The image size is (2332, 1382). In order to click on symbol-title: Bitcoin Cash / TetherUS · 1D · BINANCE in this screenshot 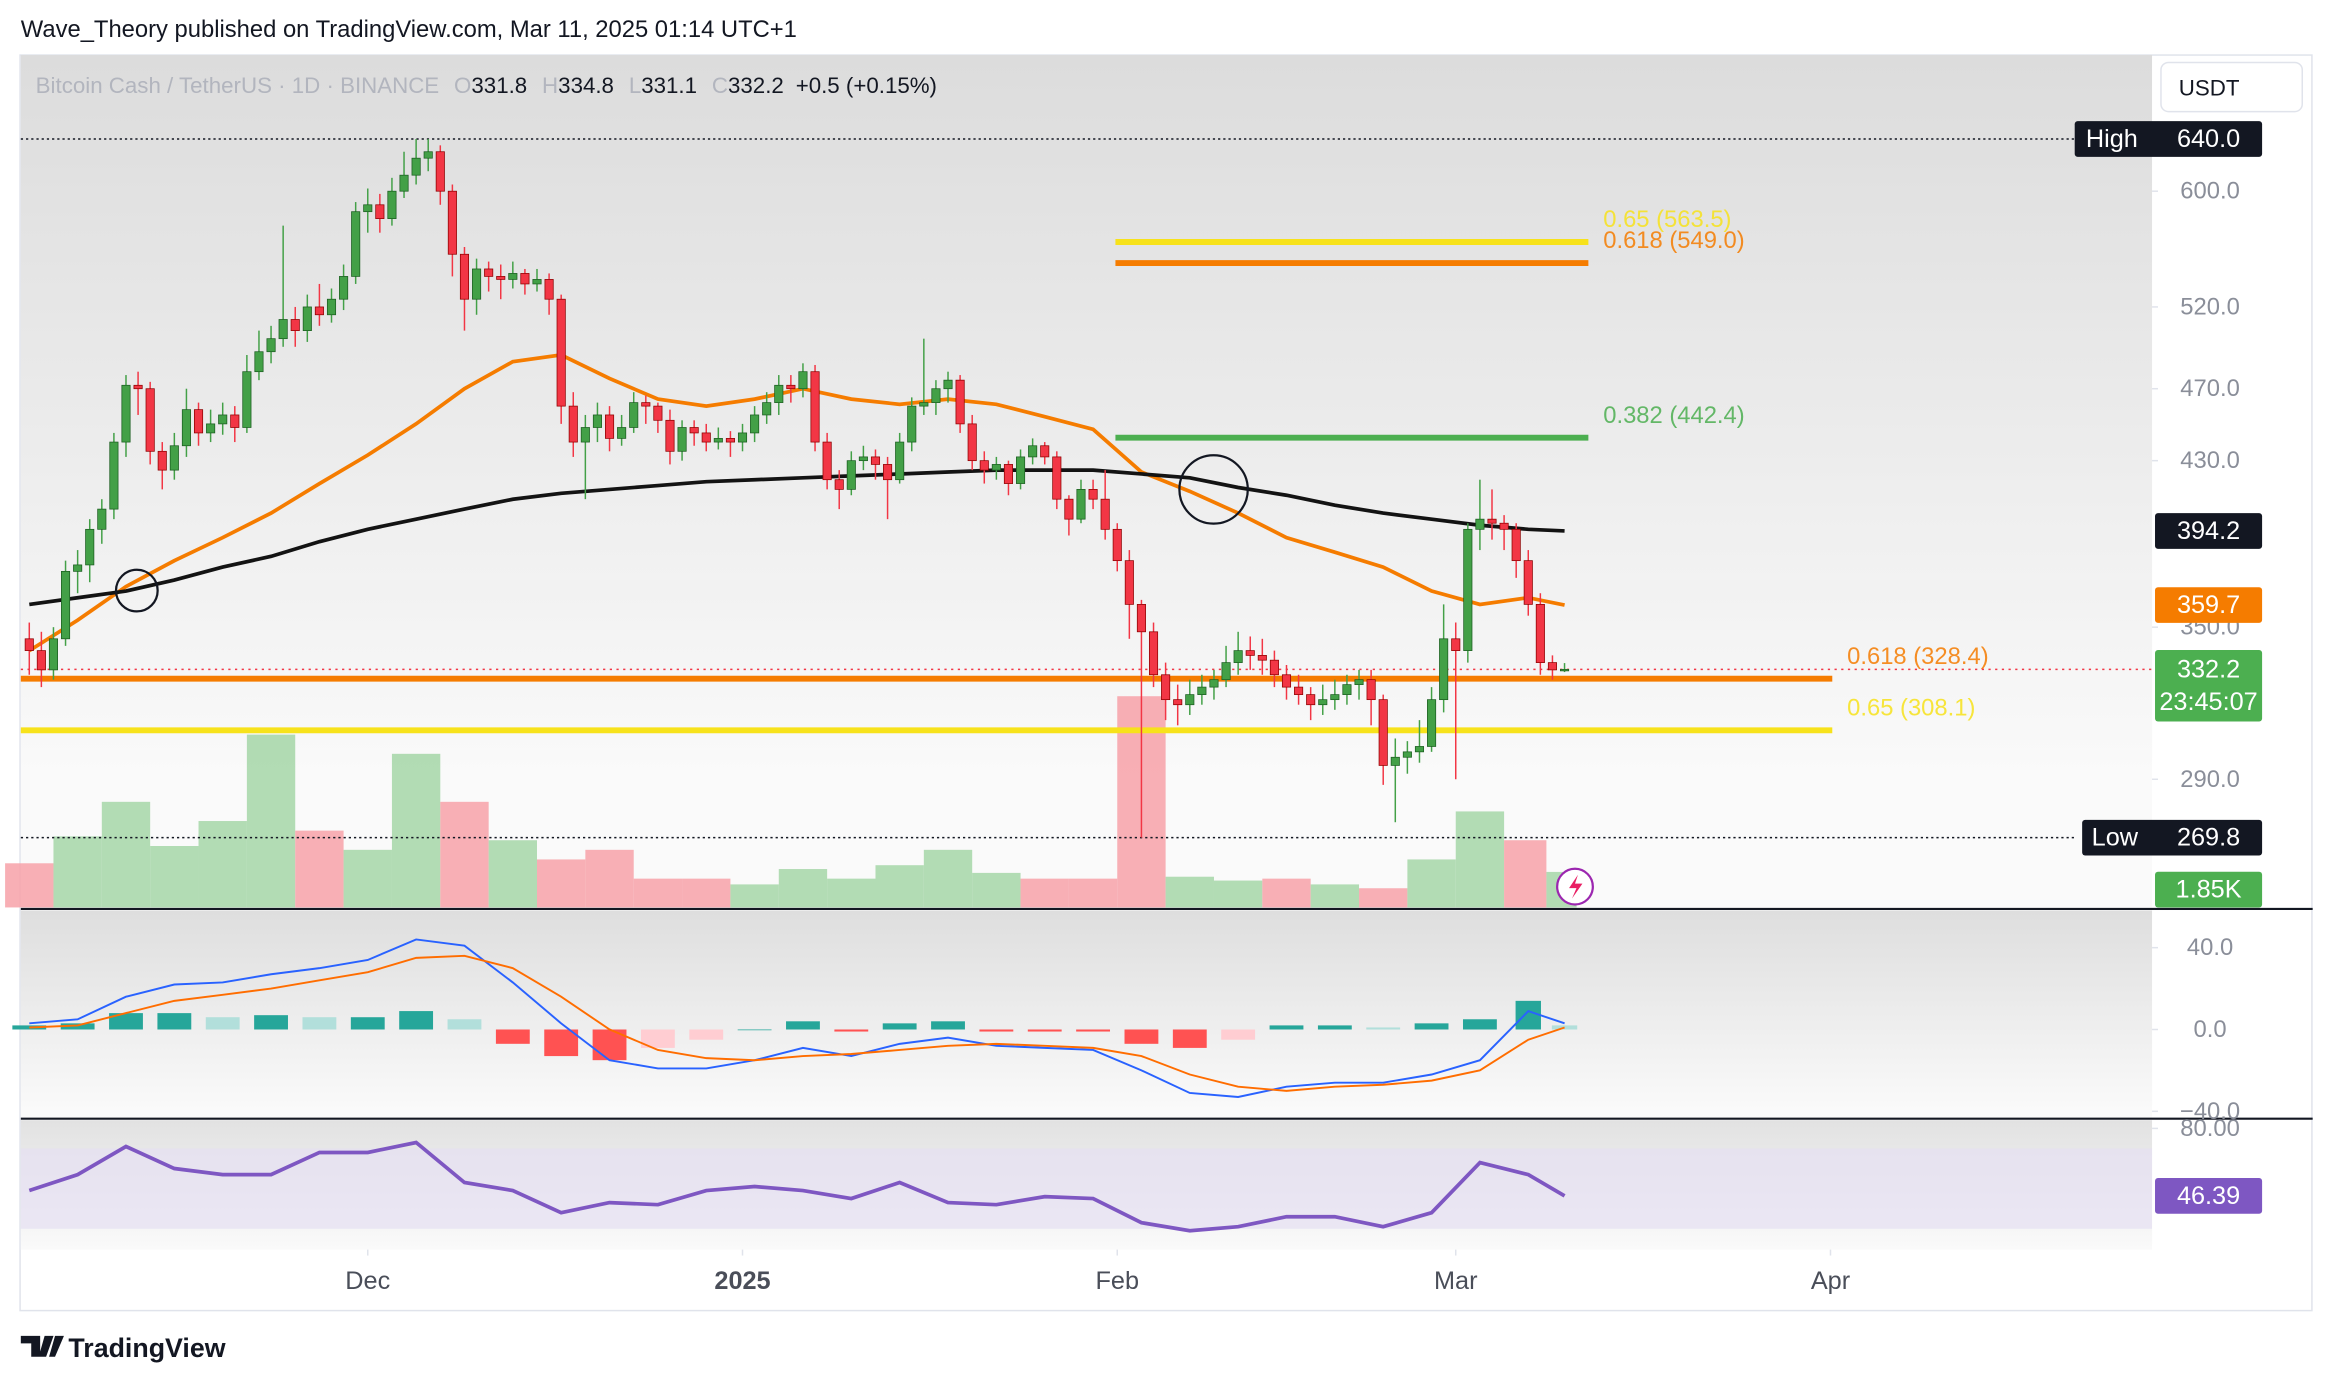, I will do `click(237, 84)`.